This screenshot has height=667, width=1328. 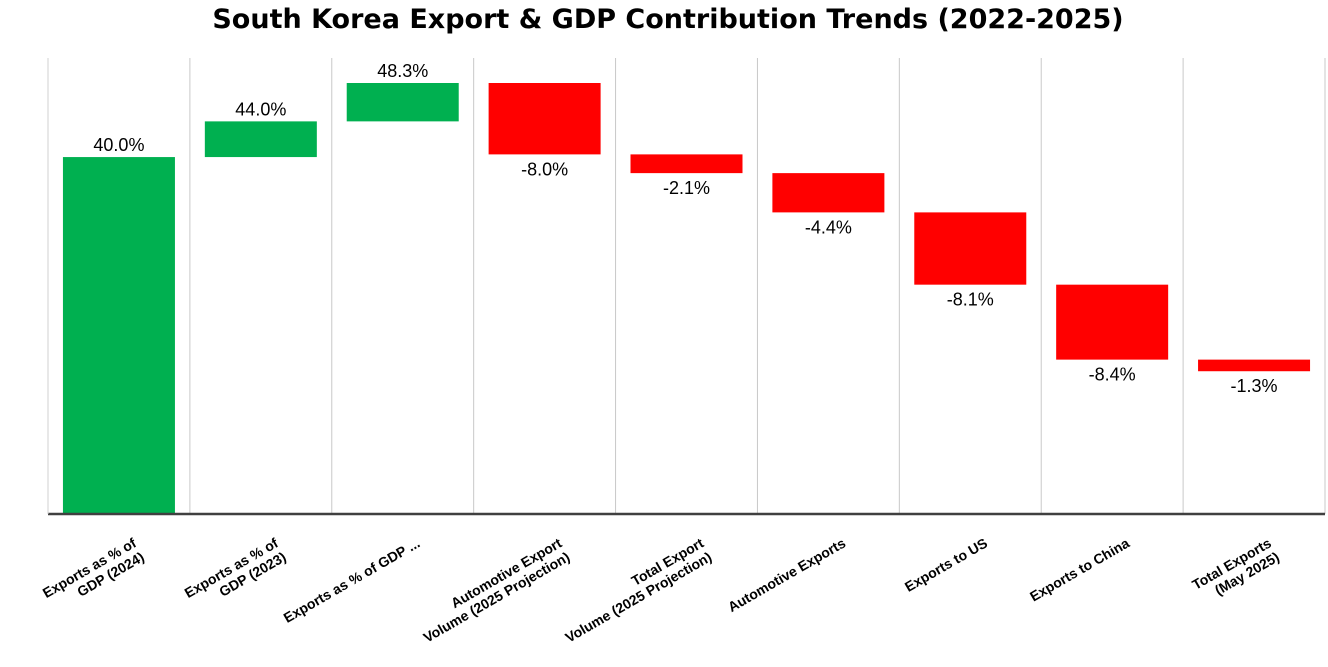 What do you see at coordinates (1079, 570) in the screenshot?
I see `x-tick-label: Exports to China` at bounding box center [1079, 570].